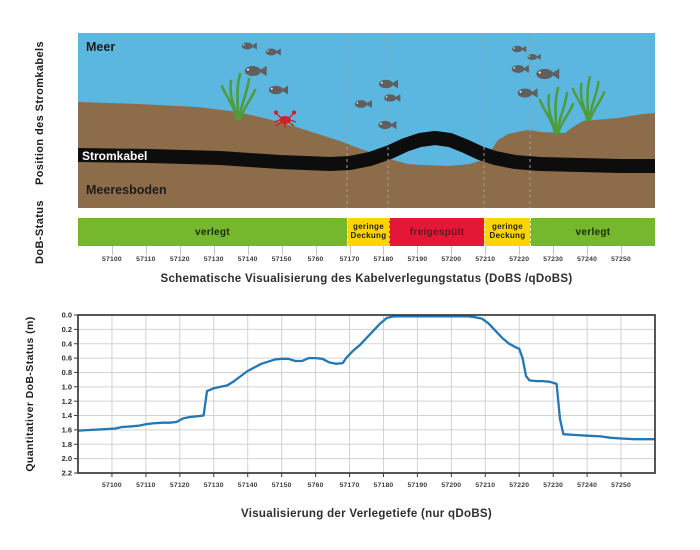 This screenshot has width=700, height=550. Describe the element at coordinates (30, 394) in the screenshot. I see `chart-y-axis-title: Quantitativer DoB-Status (m)` at that location.